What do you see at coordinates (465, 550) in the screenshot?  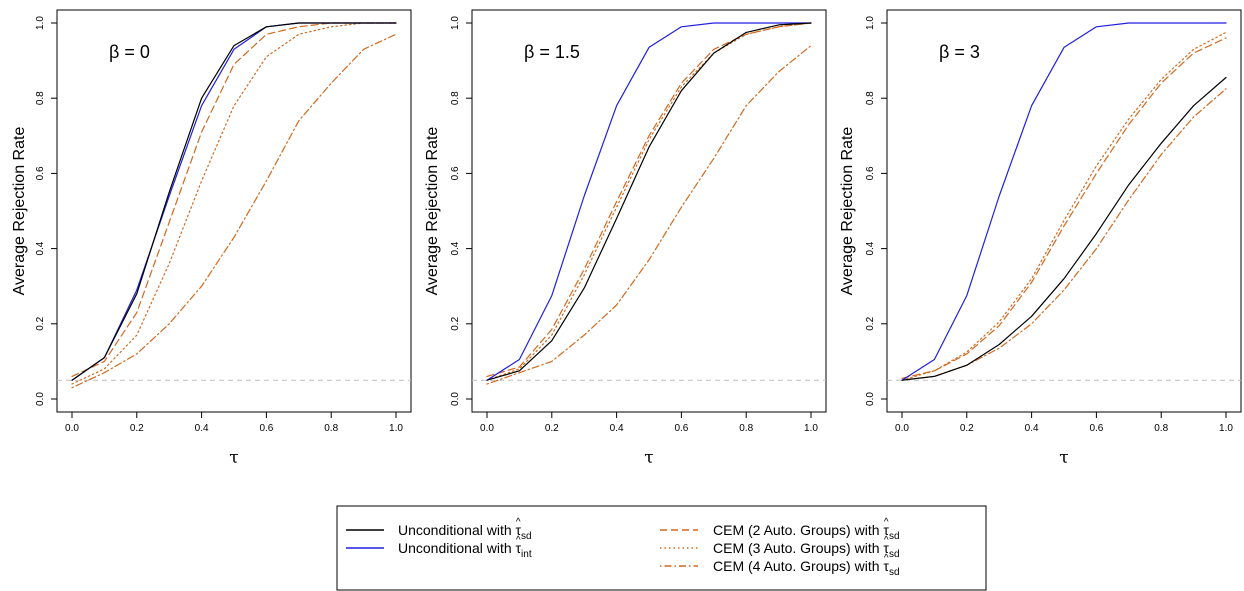 I see `legend-label: Unconditional with τint` at bounding box center [465, 550].